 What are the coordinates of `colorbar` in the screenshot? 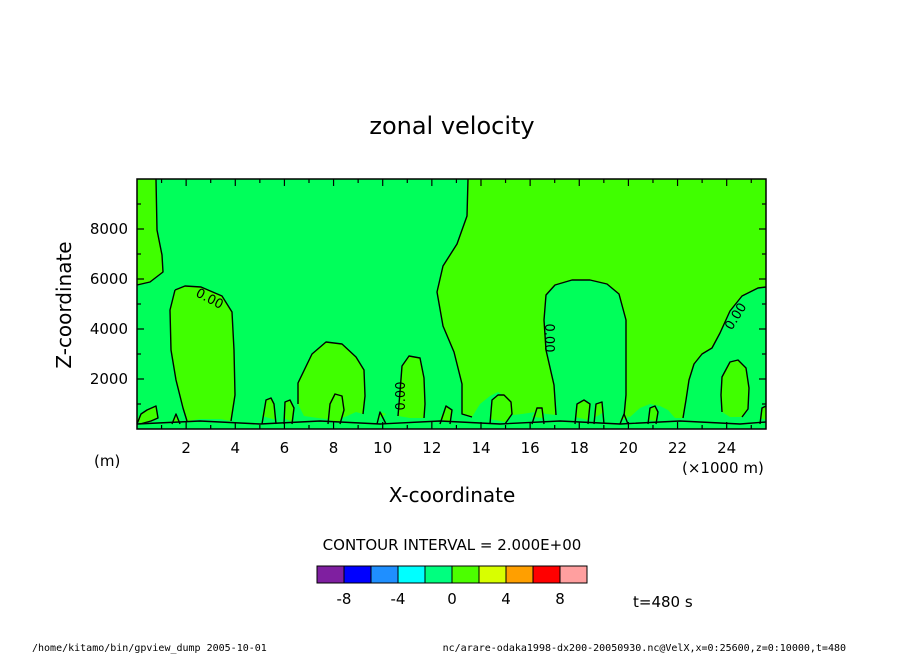 It's located at (452, 574).